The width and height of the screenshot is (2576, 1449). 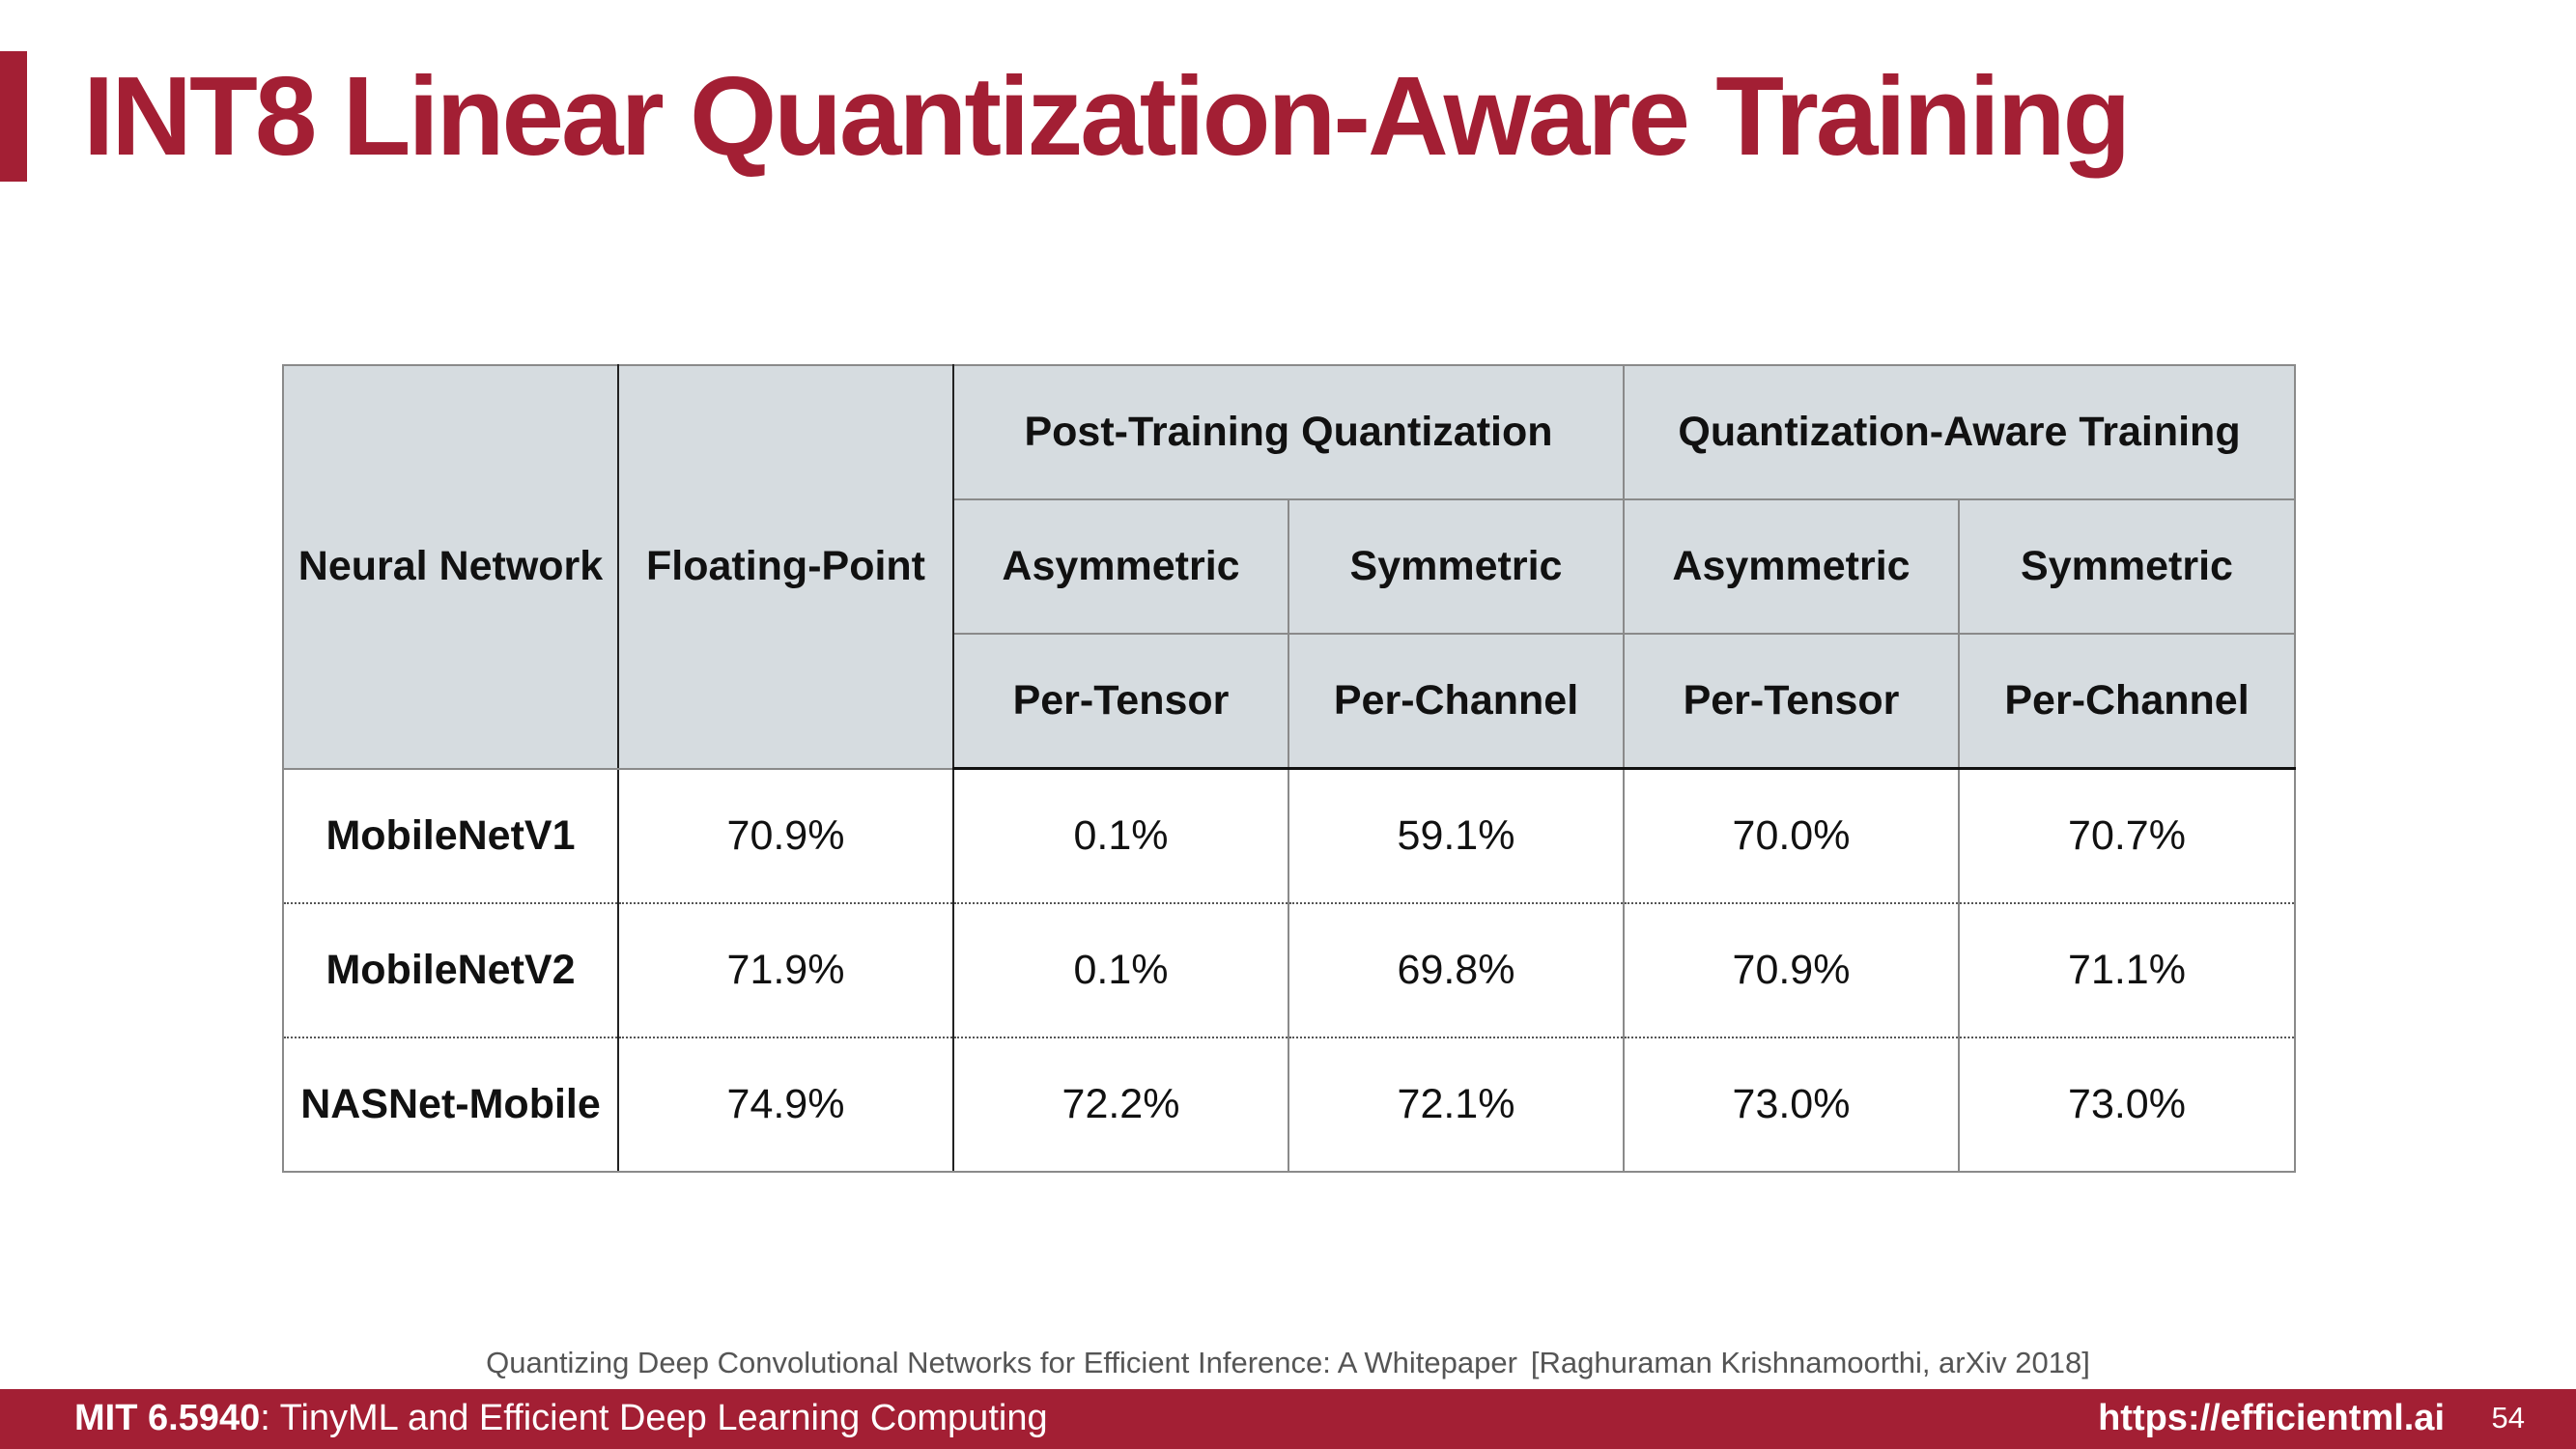 What do you see at coordinates (450, 970) in the screenshot?
I see `network-name-cell: MobileNetV2` at bounding box center [450, 970].